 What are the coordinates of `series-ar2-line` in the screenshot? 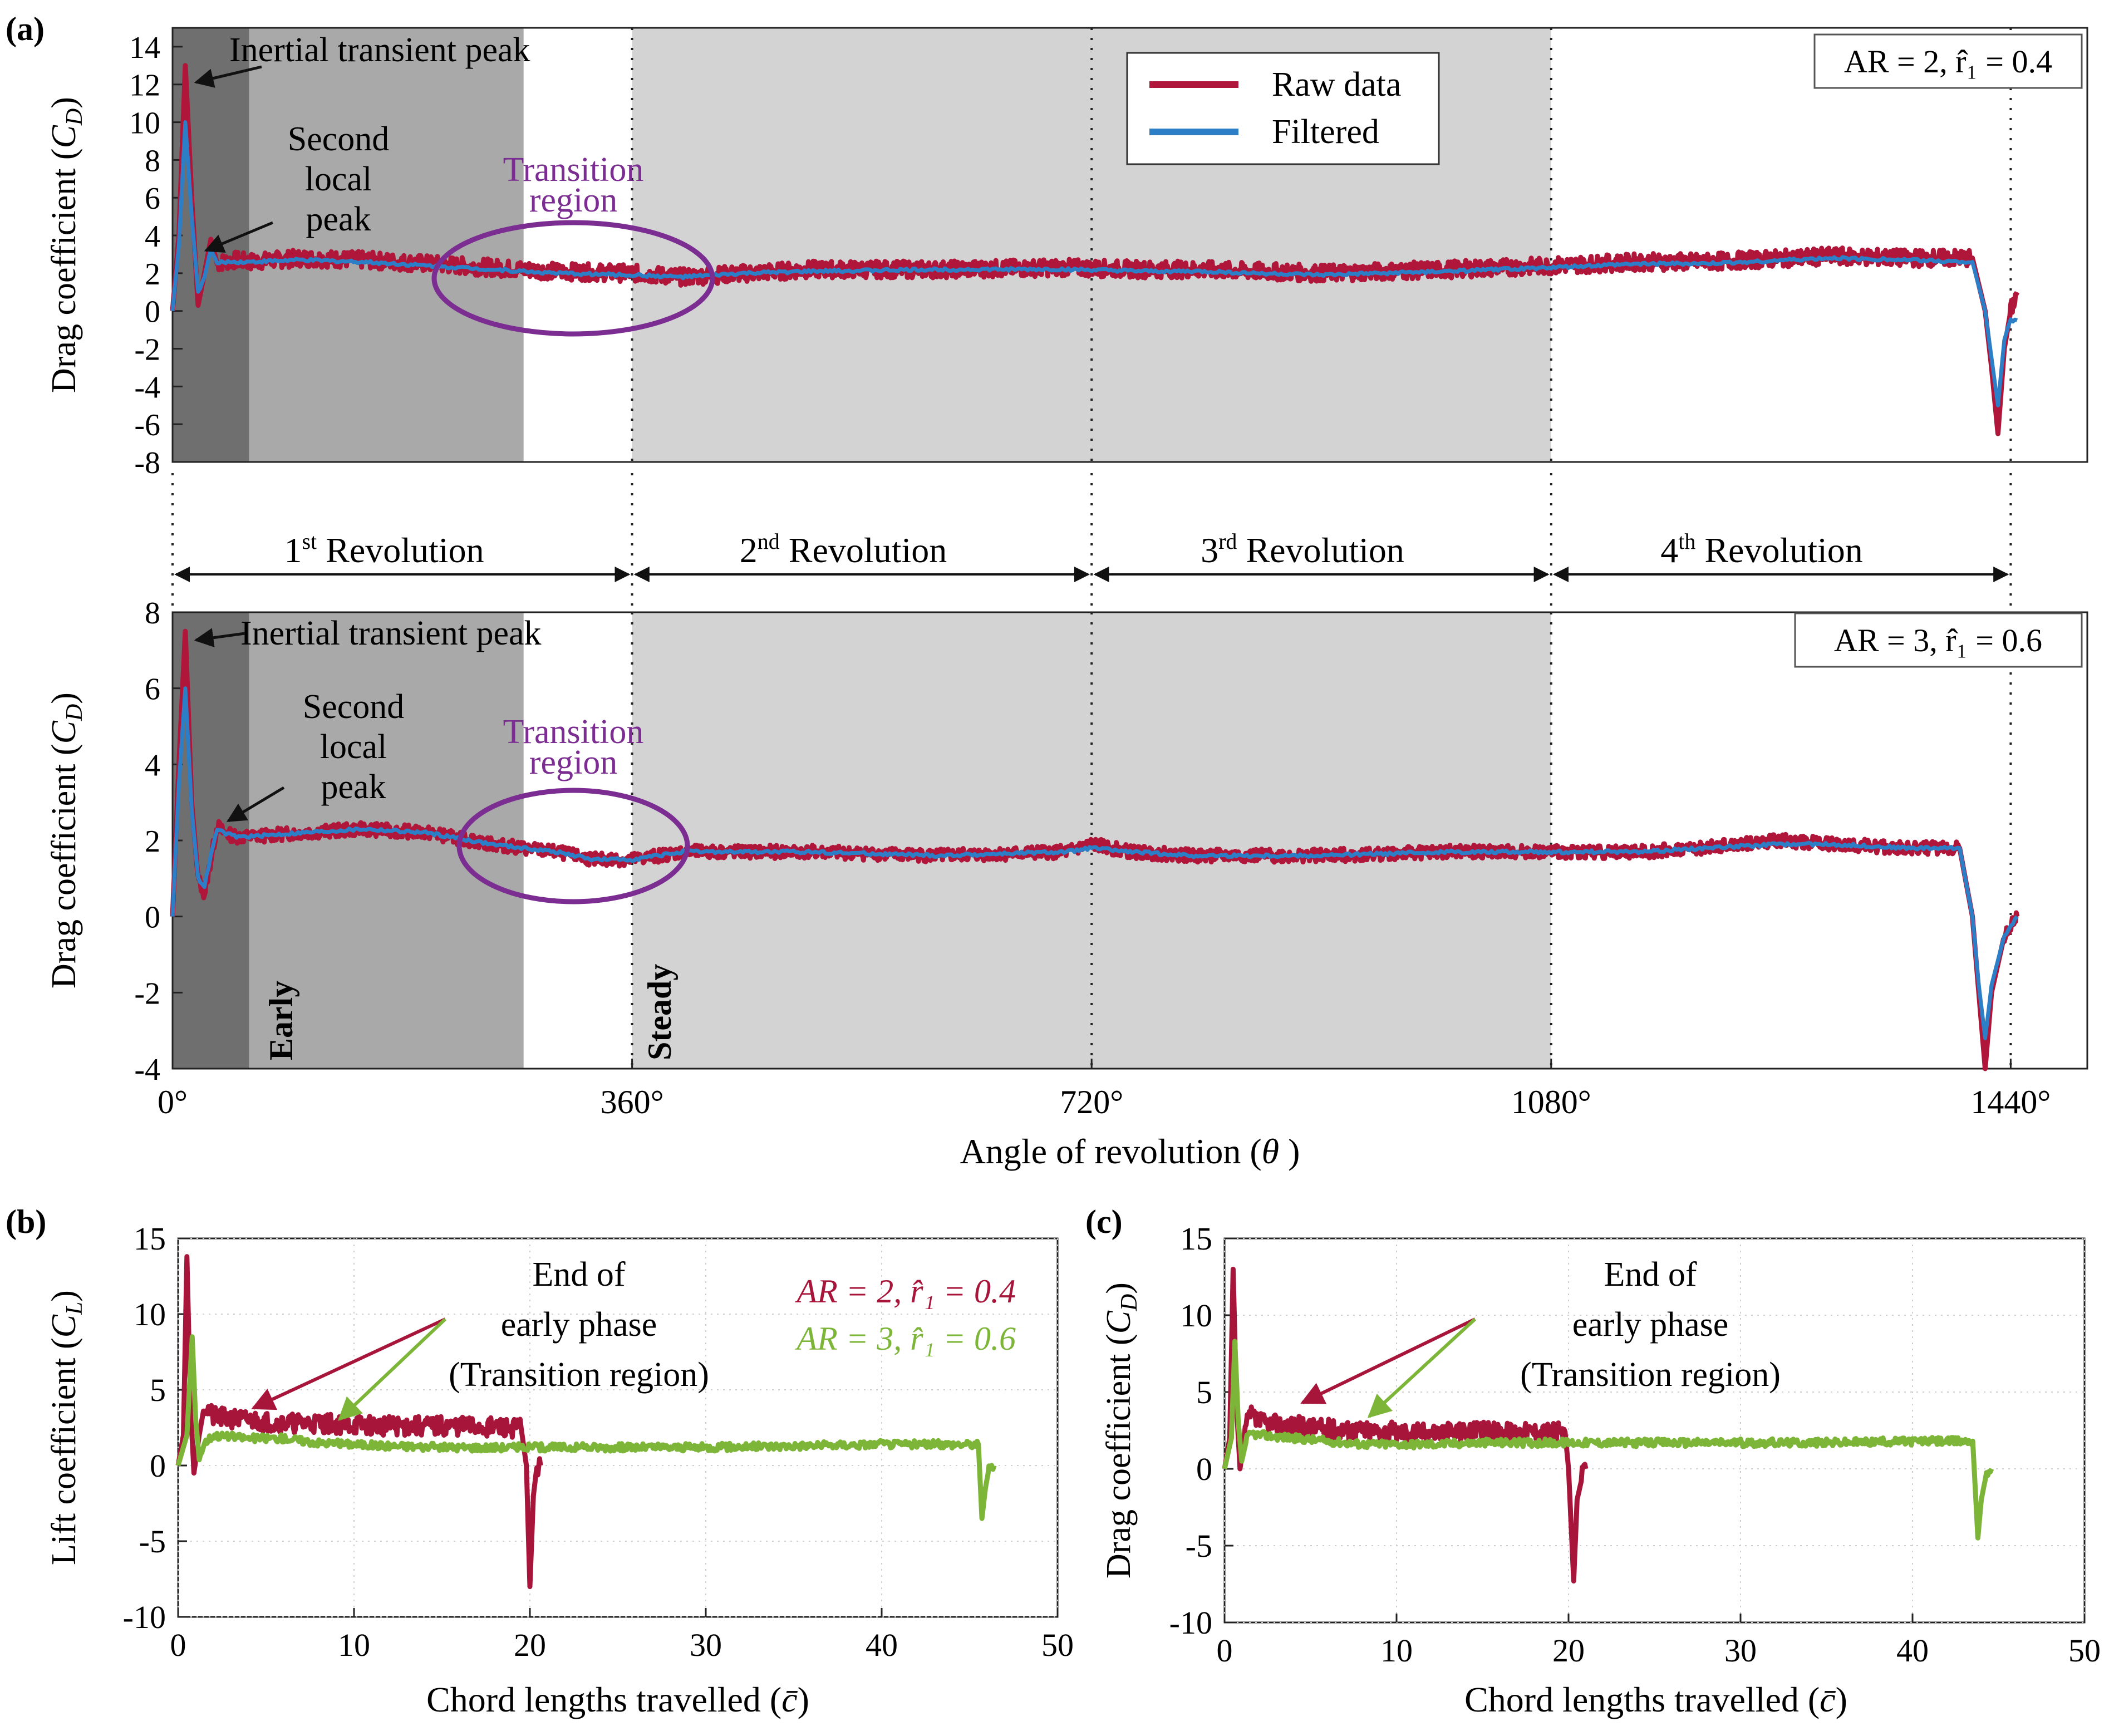 It's located at (1405, 1424).